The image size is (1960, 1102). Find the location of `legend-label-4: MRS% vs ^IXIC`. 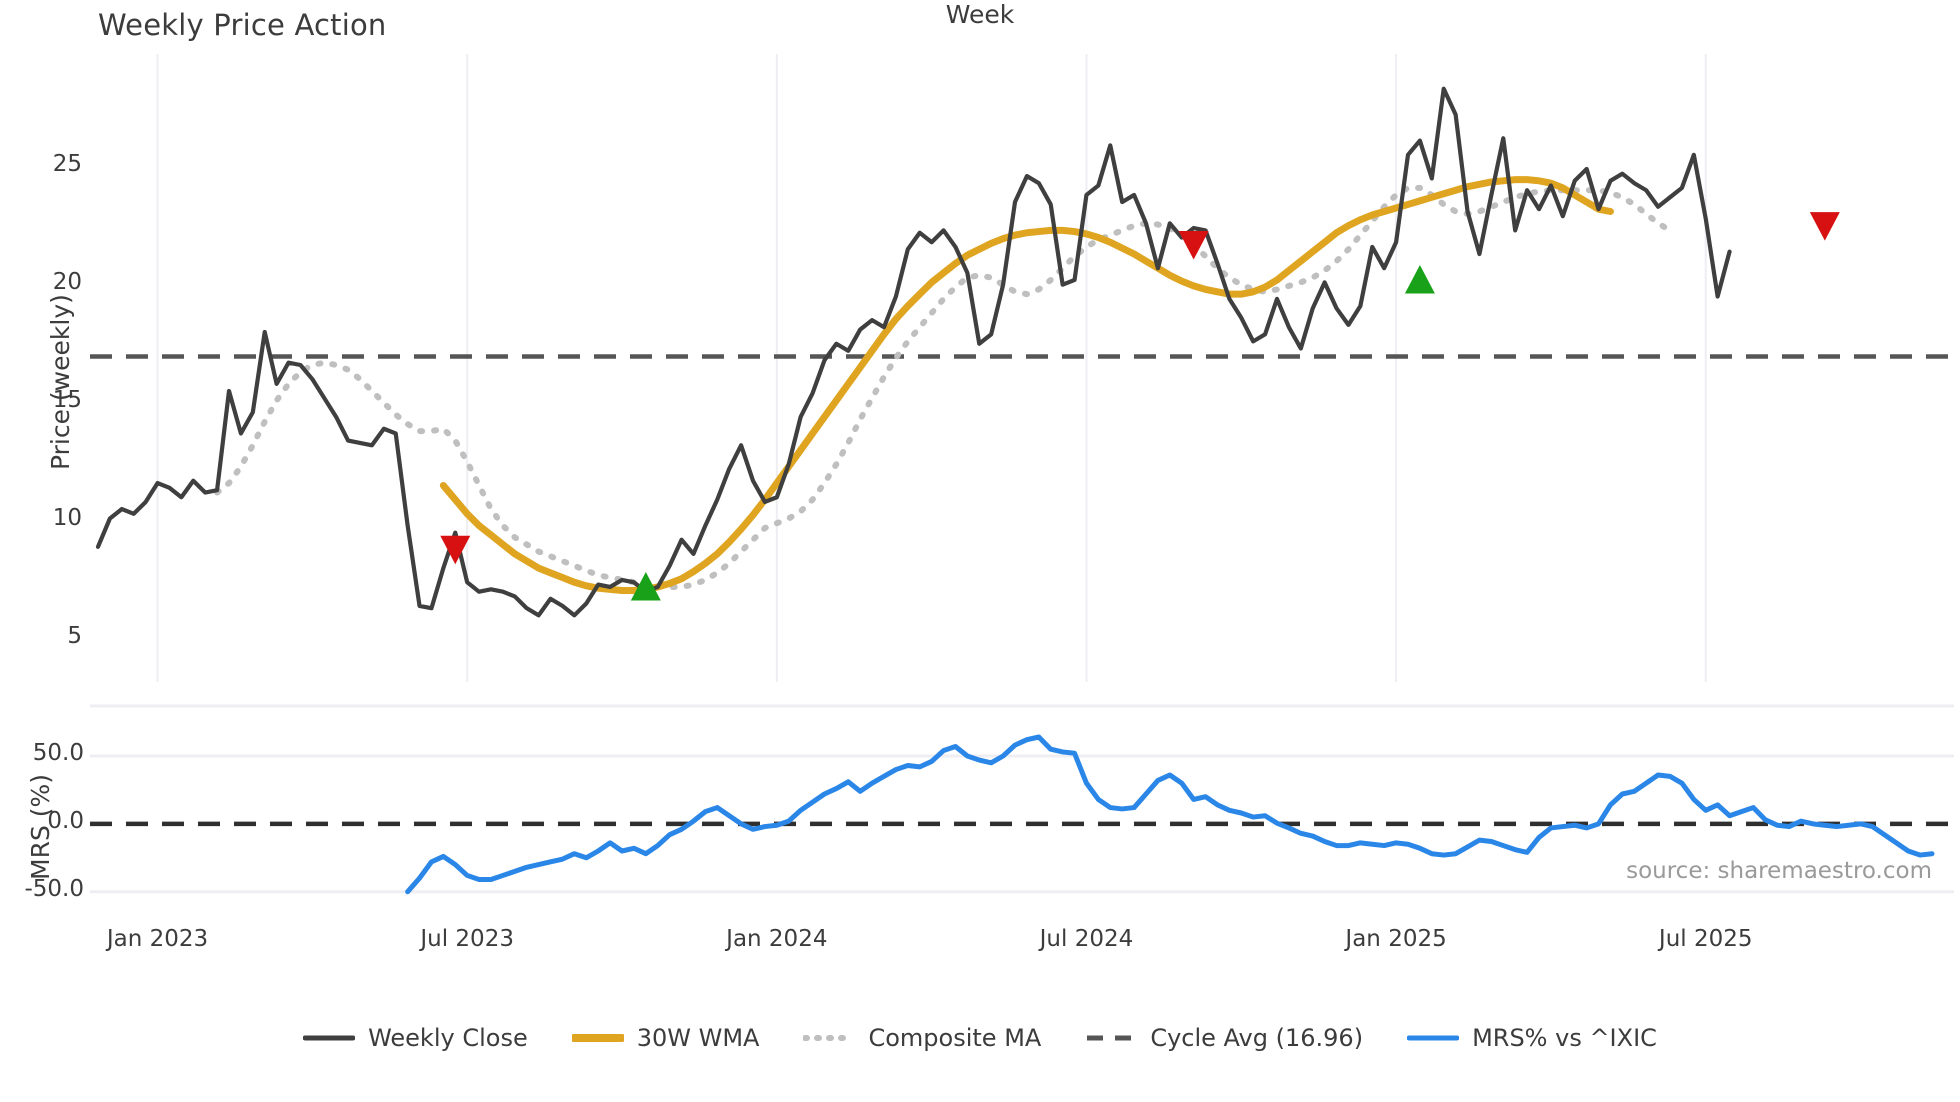

legend-label-4: MRS% vs ^IXIC is located at coordinates (1564, 1038).